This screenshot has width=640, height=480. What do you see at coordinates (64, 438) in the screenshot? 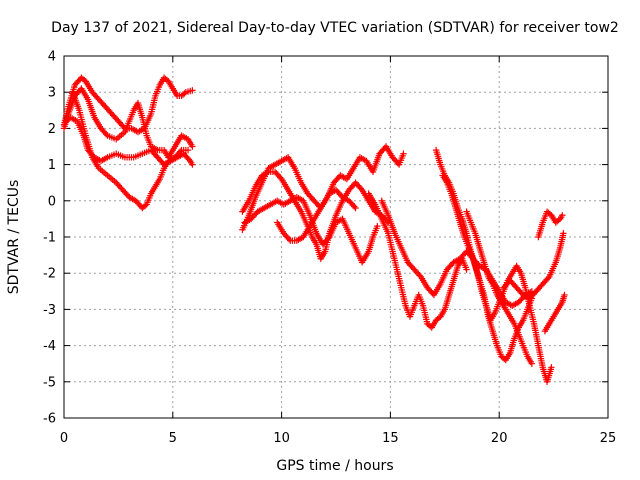
I see `x-tick-label: 0` at bounding box center [64, 438].